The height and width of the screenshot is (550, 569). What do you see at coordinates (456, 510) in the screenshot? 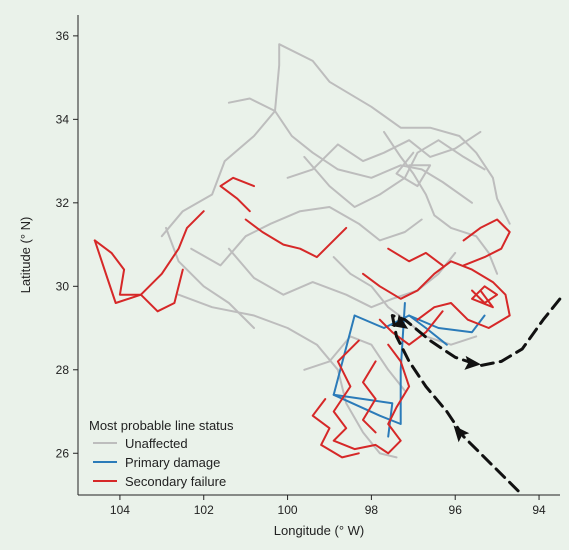
I see `x-tick-label: 96` at bounding box center [456, 510].